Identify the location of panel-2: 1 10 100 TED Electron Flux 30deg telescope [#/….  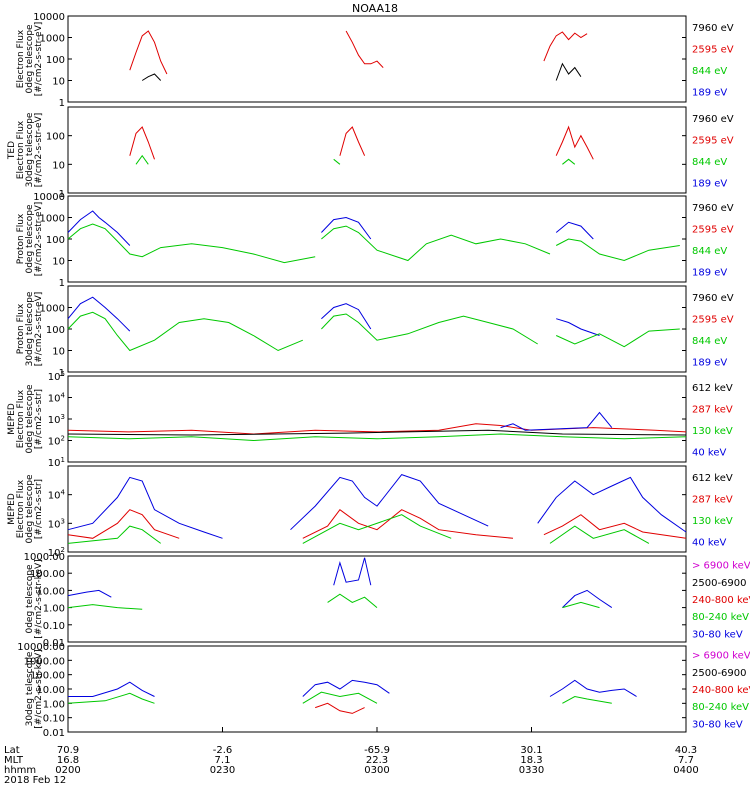
(370, 153).